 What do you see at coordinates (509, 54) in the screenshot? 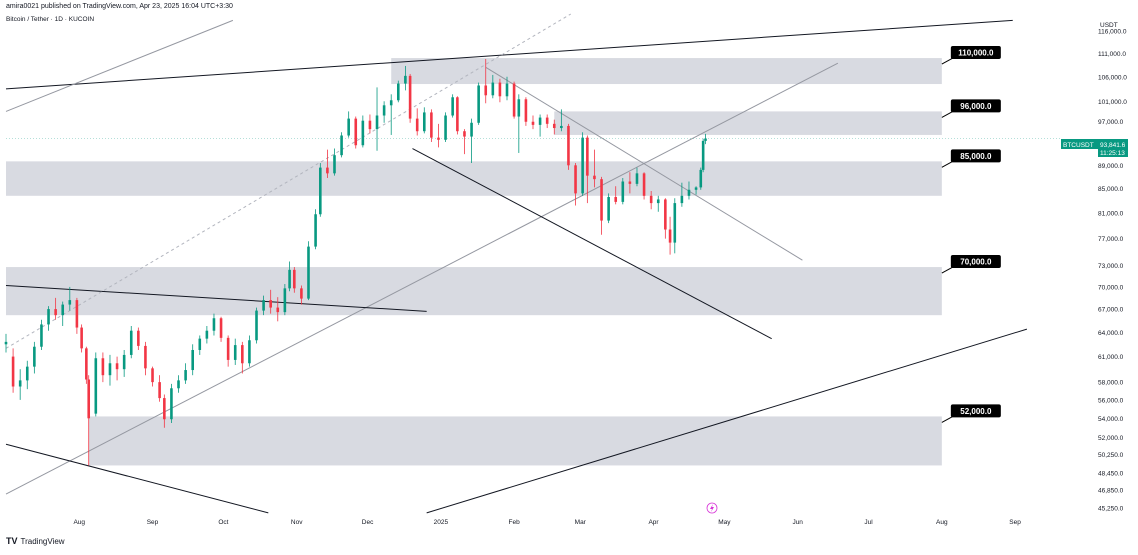
I see `upper-channel-line` at bounding box center [509, 54].